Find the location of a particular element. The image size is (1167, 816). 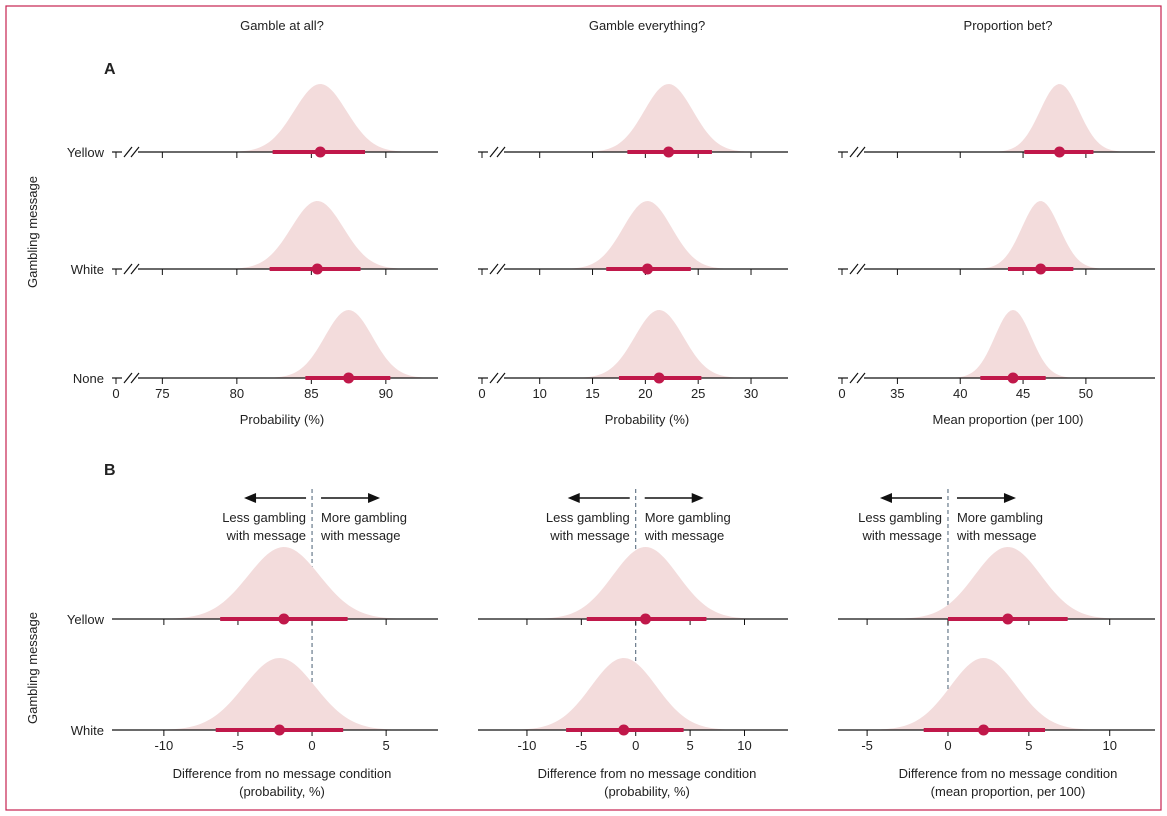

tick-label: 90 is located at coordinates (386, 393).